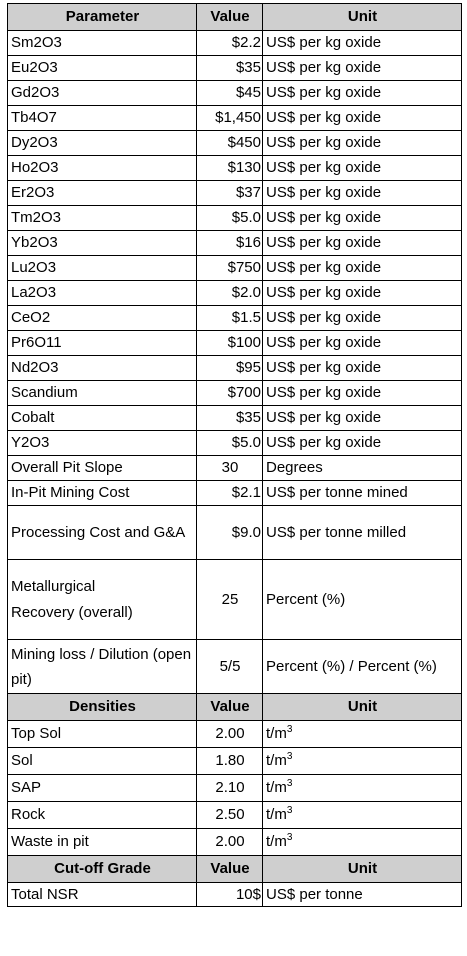  What do you see at coordinates (102, 734) in the screenshot?
I see `parameter-cell: Top Sol` at bounding box center [102, 734].